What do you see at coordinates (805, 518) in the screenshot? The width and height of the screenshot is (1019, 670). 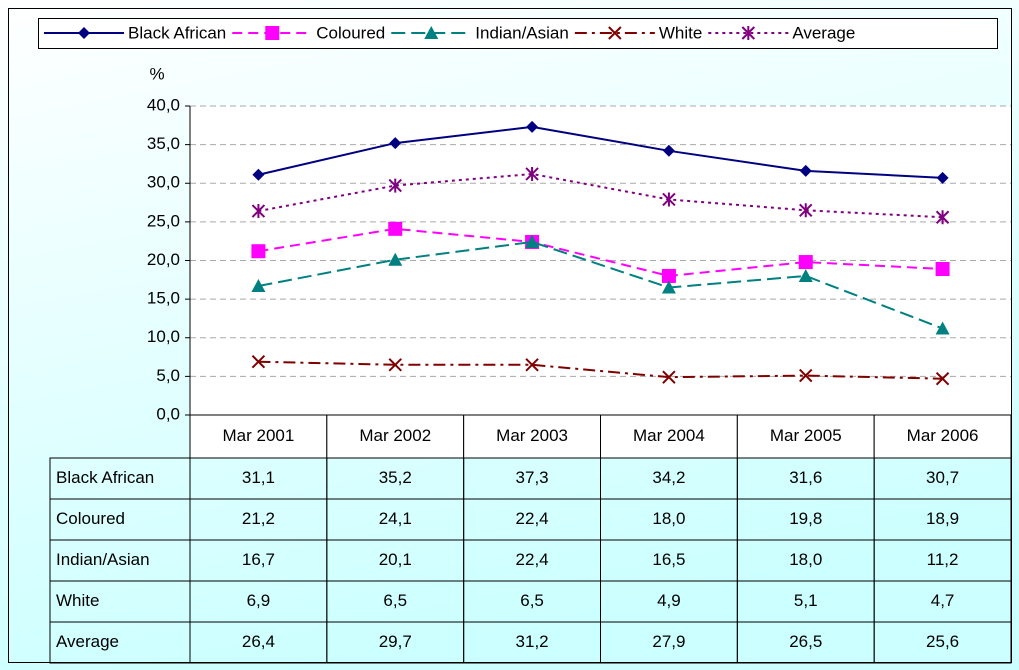 I see `table-value: 19,8` at bounding box center [805, 518].